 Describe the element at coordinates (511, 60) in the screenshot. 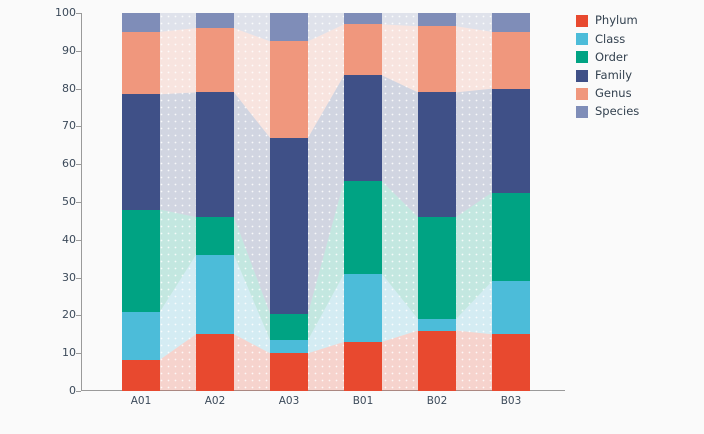

I see `bar-segment-b03-genus` at that location.